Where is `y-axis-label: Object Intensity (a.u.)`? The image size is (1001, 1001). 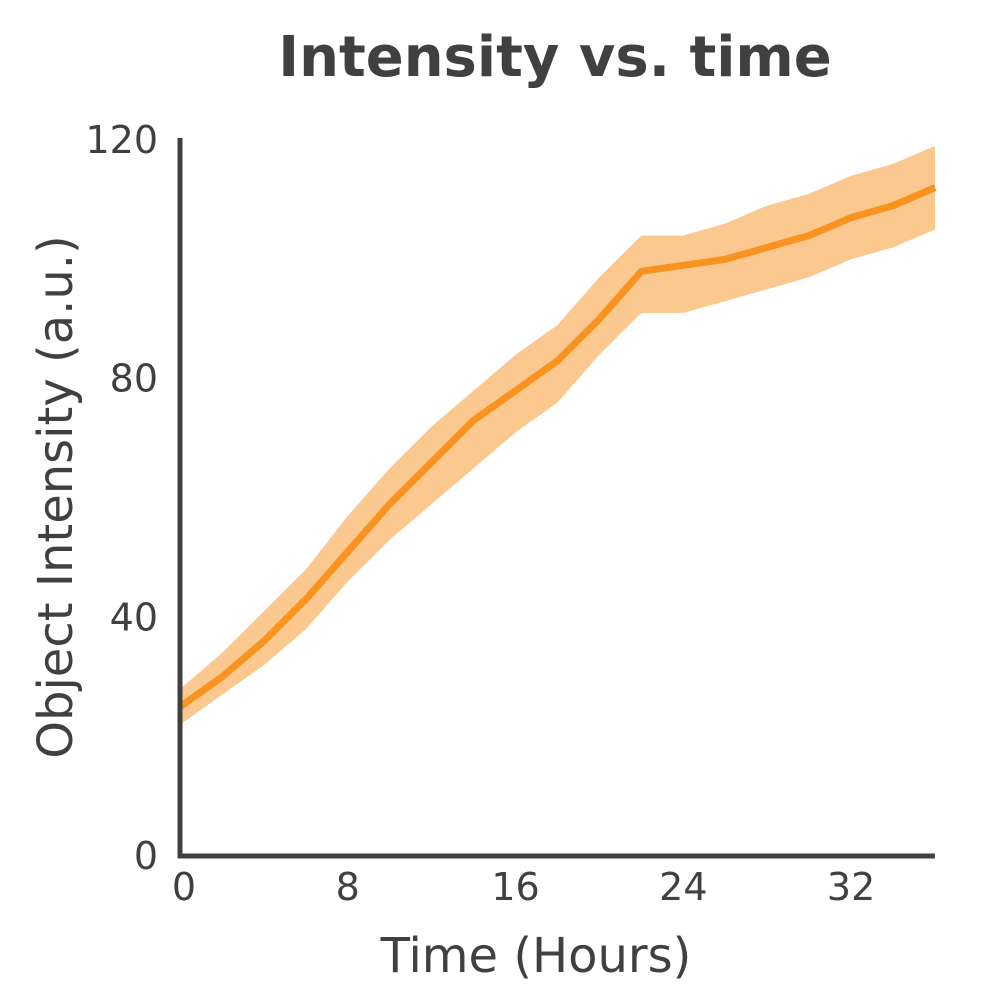
y-axis-label: Object Intensity (a.u.) is located at coordinates (56, 497).